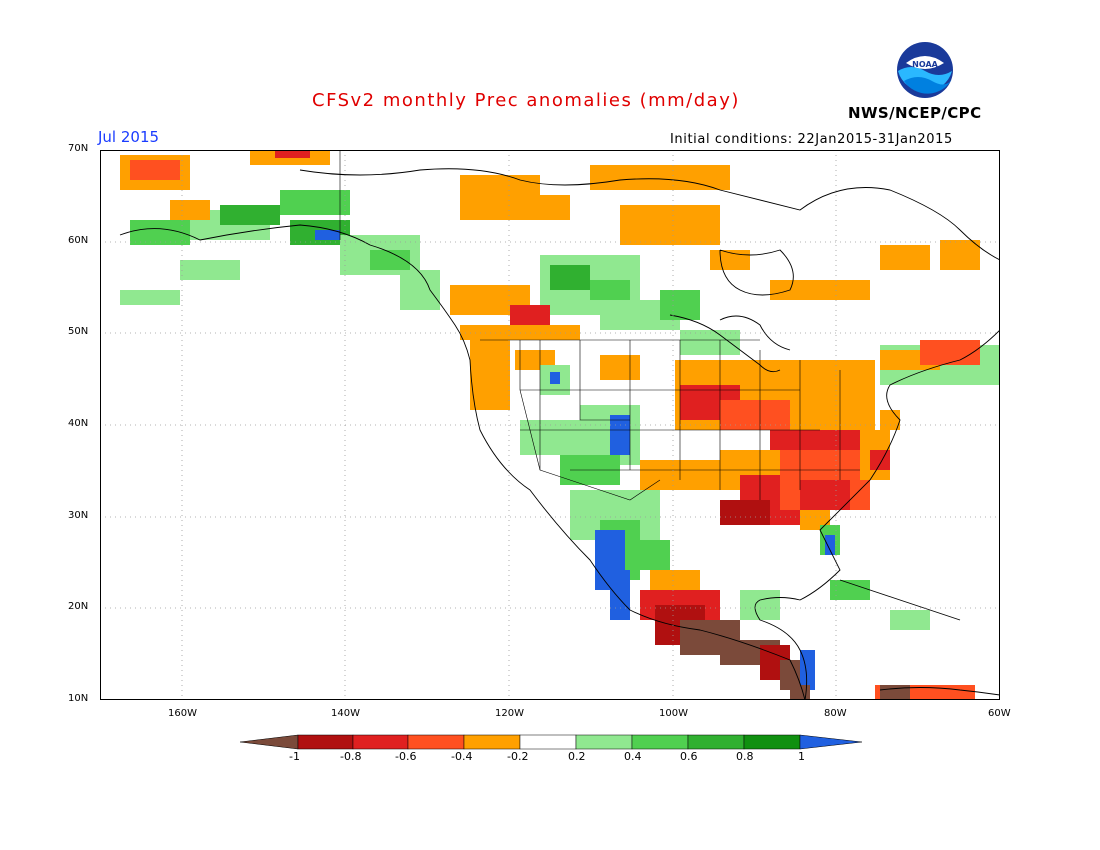  I want to click on canadian-prairies-region, so click(575, 297).